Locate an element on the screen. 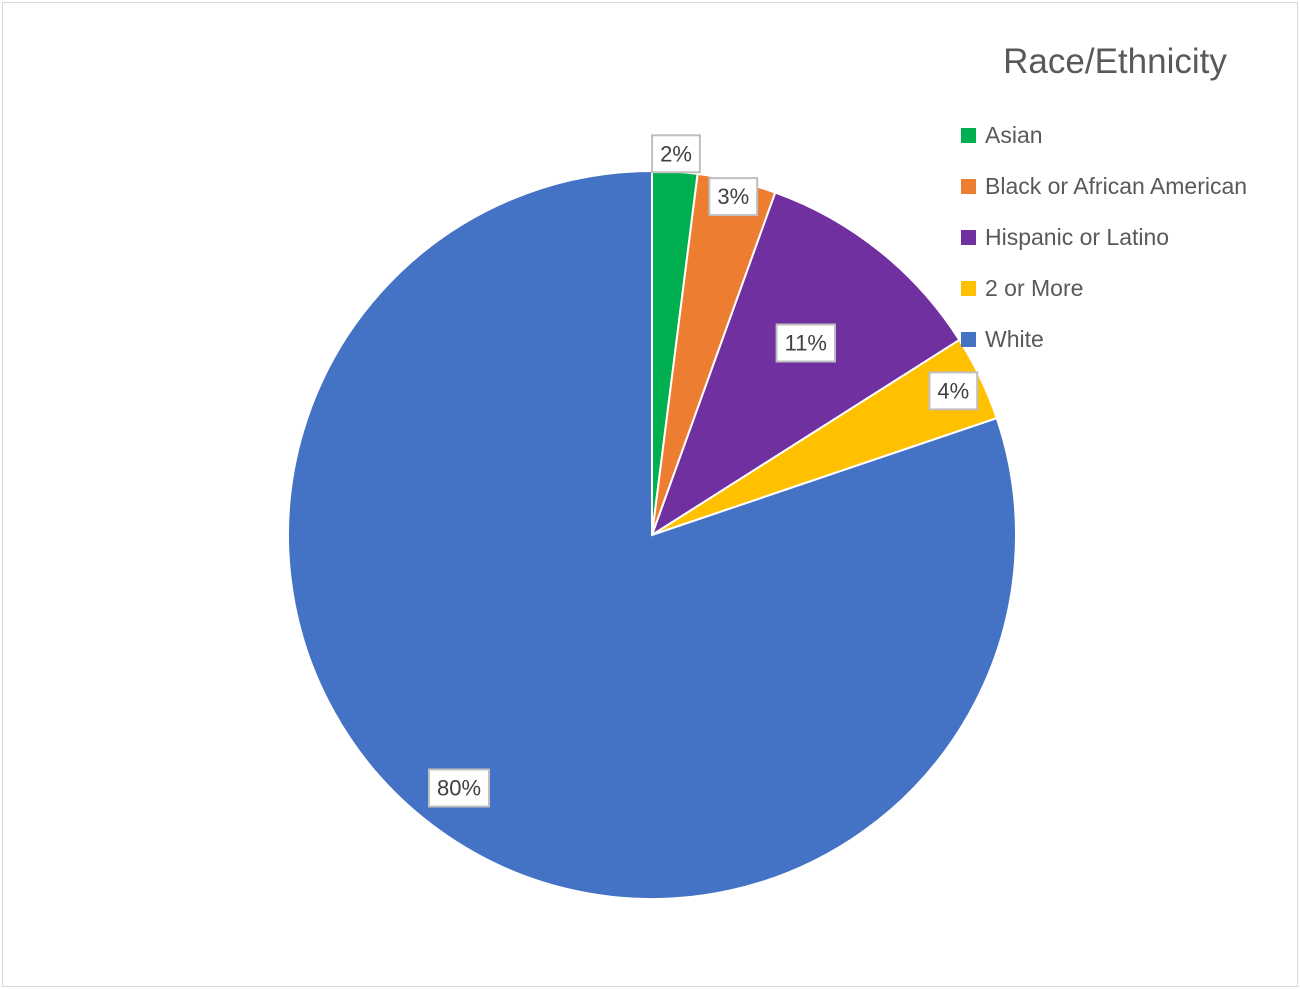  legend-item-white: White is located at coordinates (1104, 339).